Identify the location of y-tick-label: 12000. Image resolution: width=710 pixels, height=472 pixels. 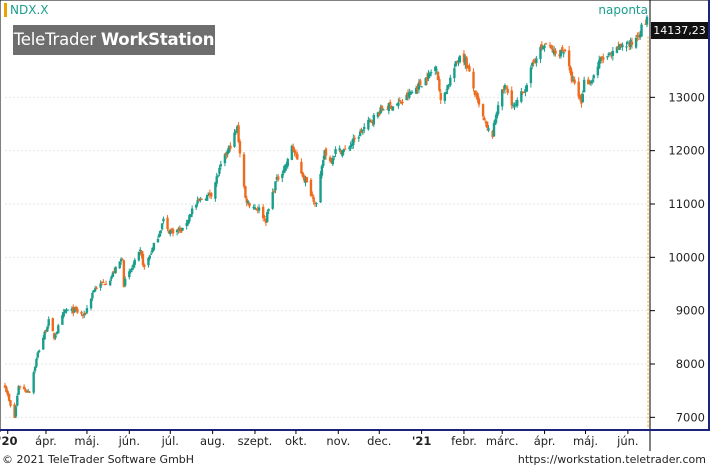
(686, 151).